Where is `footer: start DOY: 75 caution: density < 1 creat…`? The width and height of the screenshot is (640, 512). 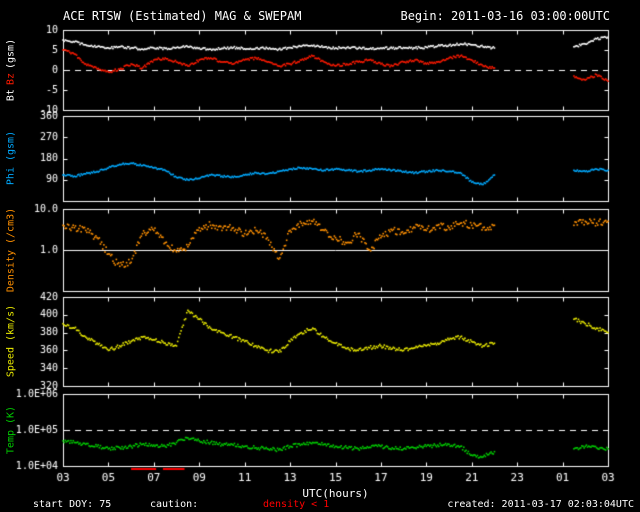 footer: start DOY: 75 caution: density < 1 creat… is located at coordinates (320, 505).